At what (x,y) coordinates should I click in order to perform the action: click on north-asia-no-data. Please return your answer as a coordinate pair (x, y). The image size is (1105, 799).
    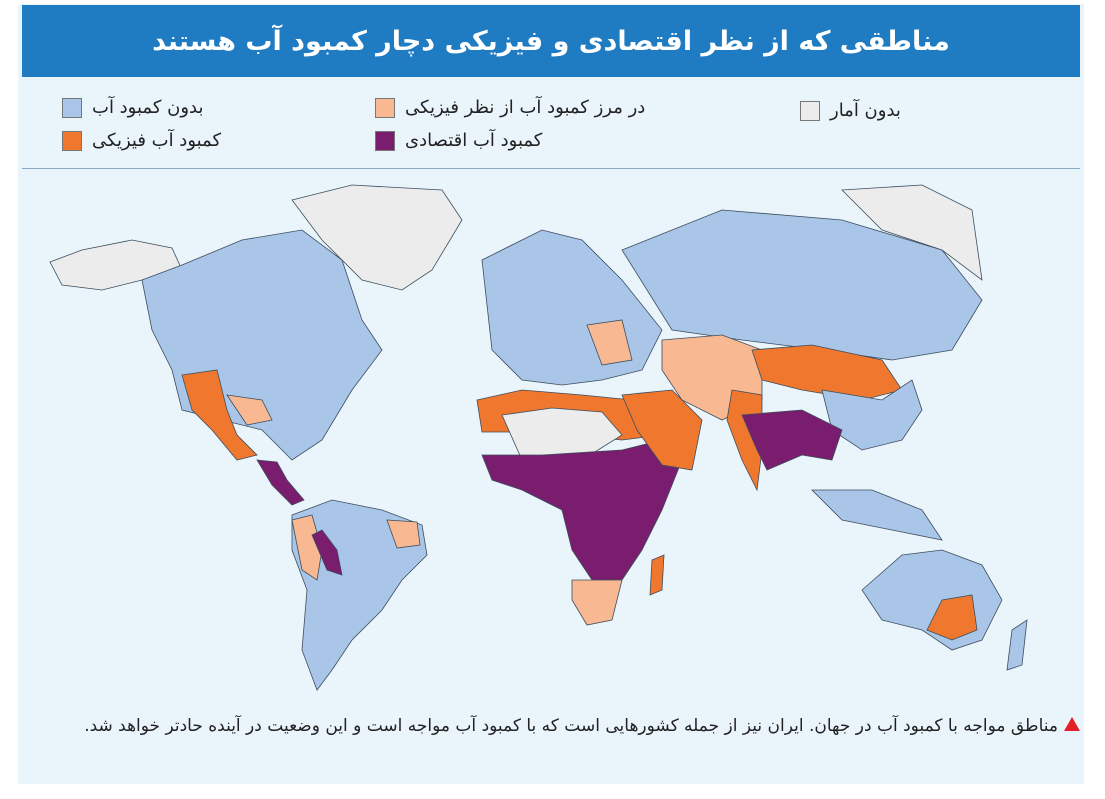
    Looking at the image, I should click on (912, 232).